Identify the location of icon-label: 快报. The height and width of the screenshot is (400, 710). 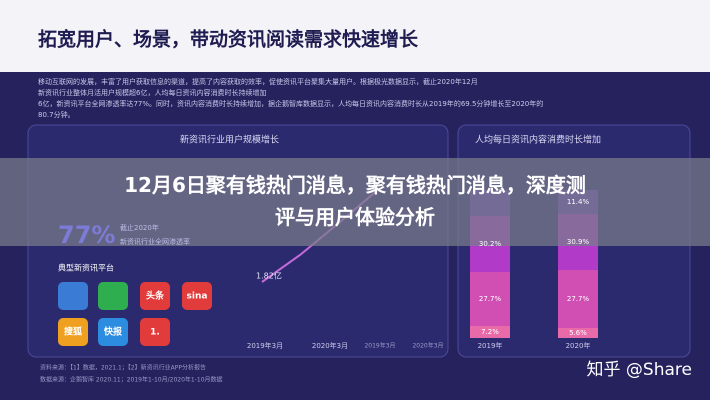
(113, 332).